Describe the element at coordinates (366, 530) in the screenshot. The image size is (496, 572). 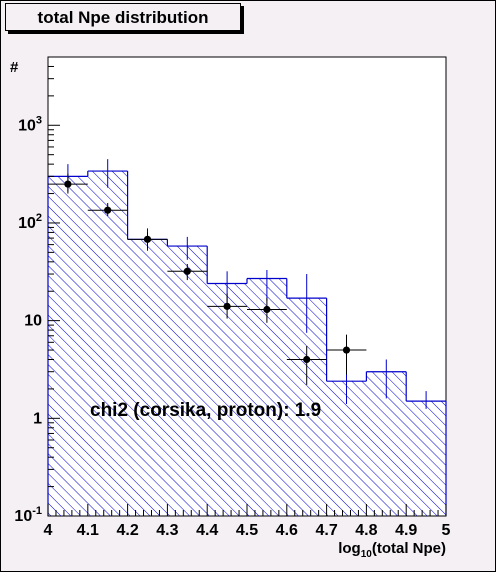
I see `x-tick-label: 4.8` at that location.